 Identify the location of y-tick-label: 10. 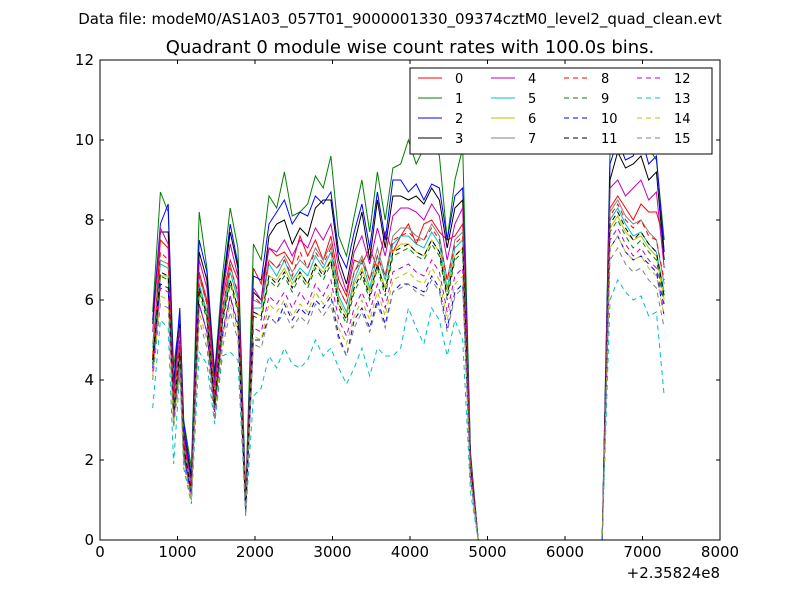
(84, 140).